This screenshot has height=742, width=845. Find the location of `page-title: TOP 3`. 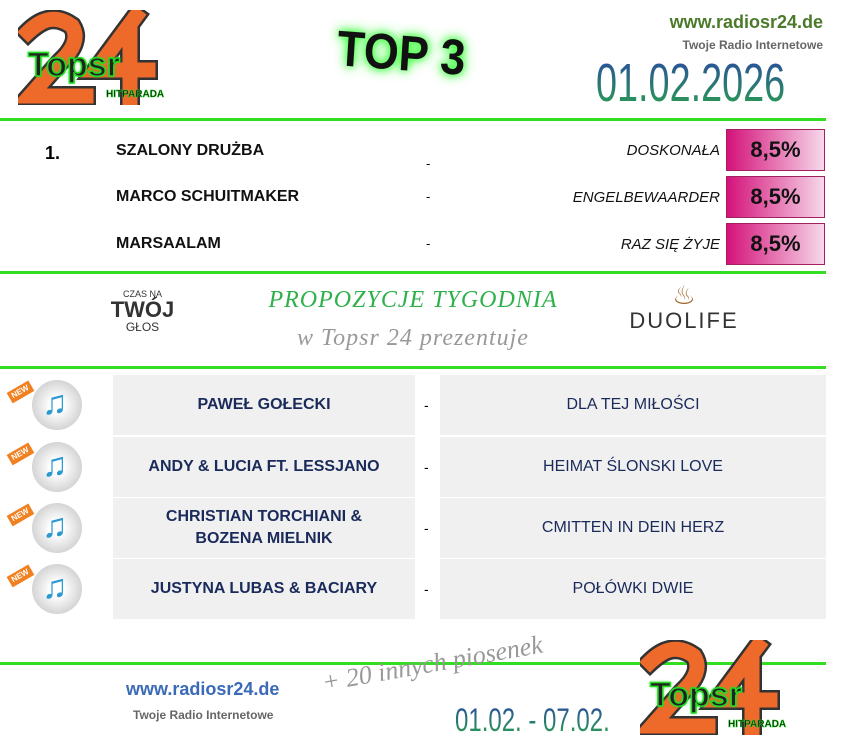

page-title: TOP 3 is located at coordinates (401, 53).